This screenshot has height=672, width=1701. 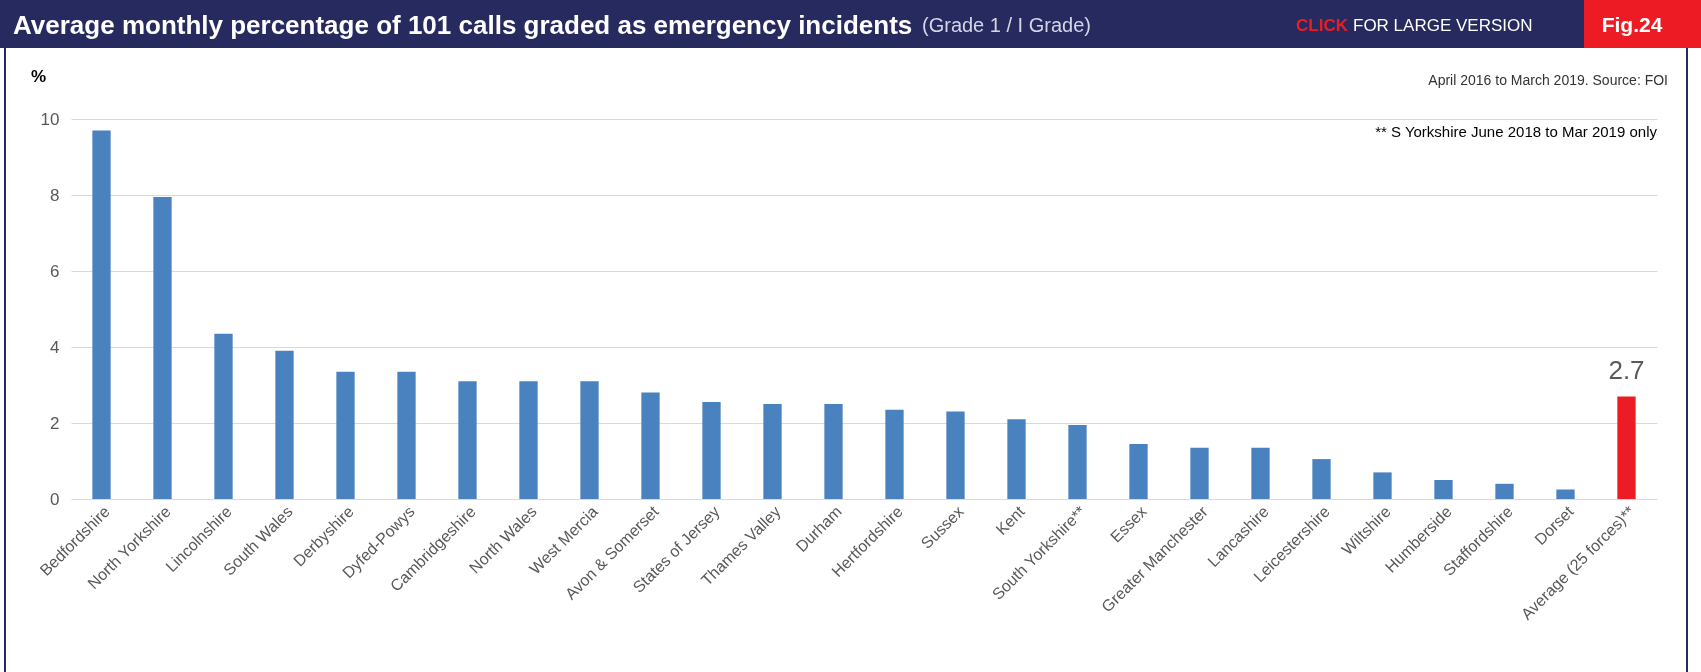 I want to click on y-tick-label: 8, so click(x=55, y=195).